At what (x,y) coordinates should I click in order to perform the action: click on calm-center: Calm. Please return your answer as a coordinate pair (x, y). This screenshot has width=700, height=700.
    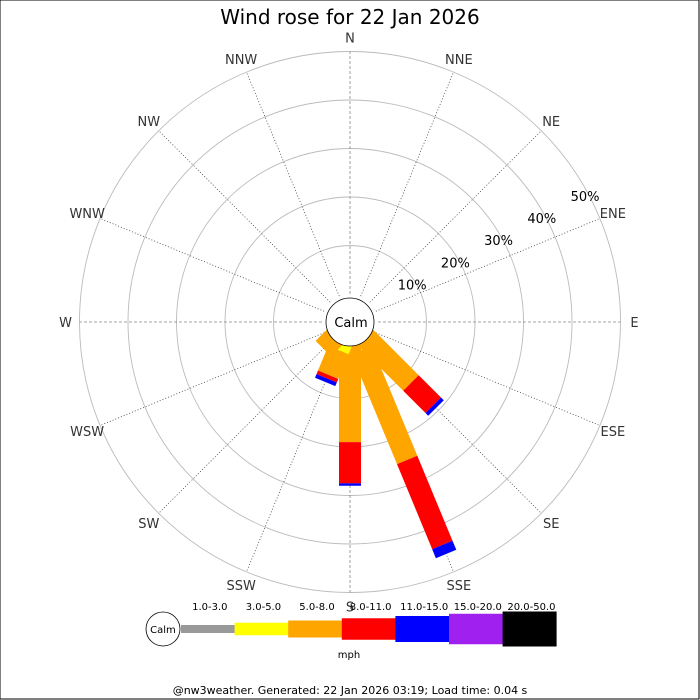
    Looking at the image, I should click on (350, 322).